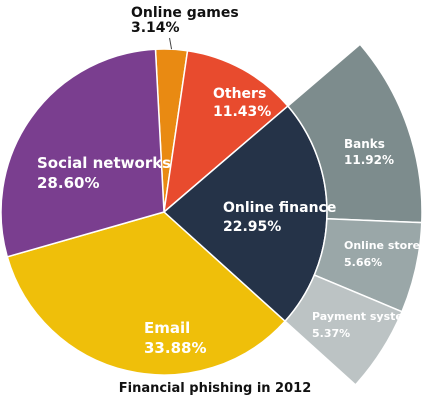  I want to click on online-games-leader-line, so click(171, 43).